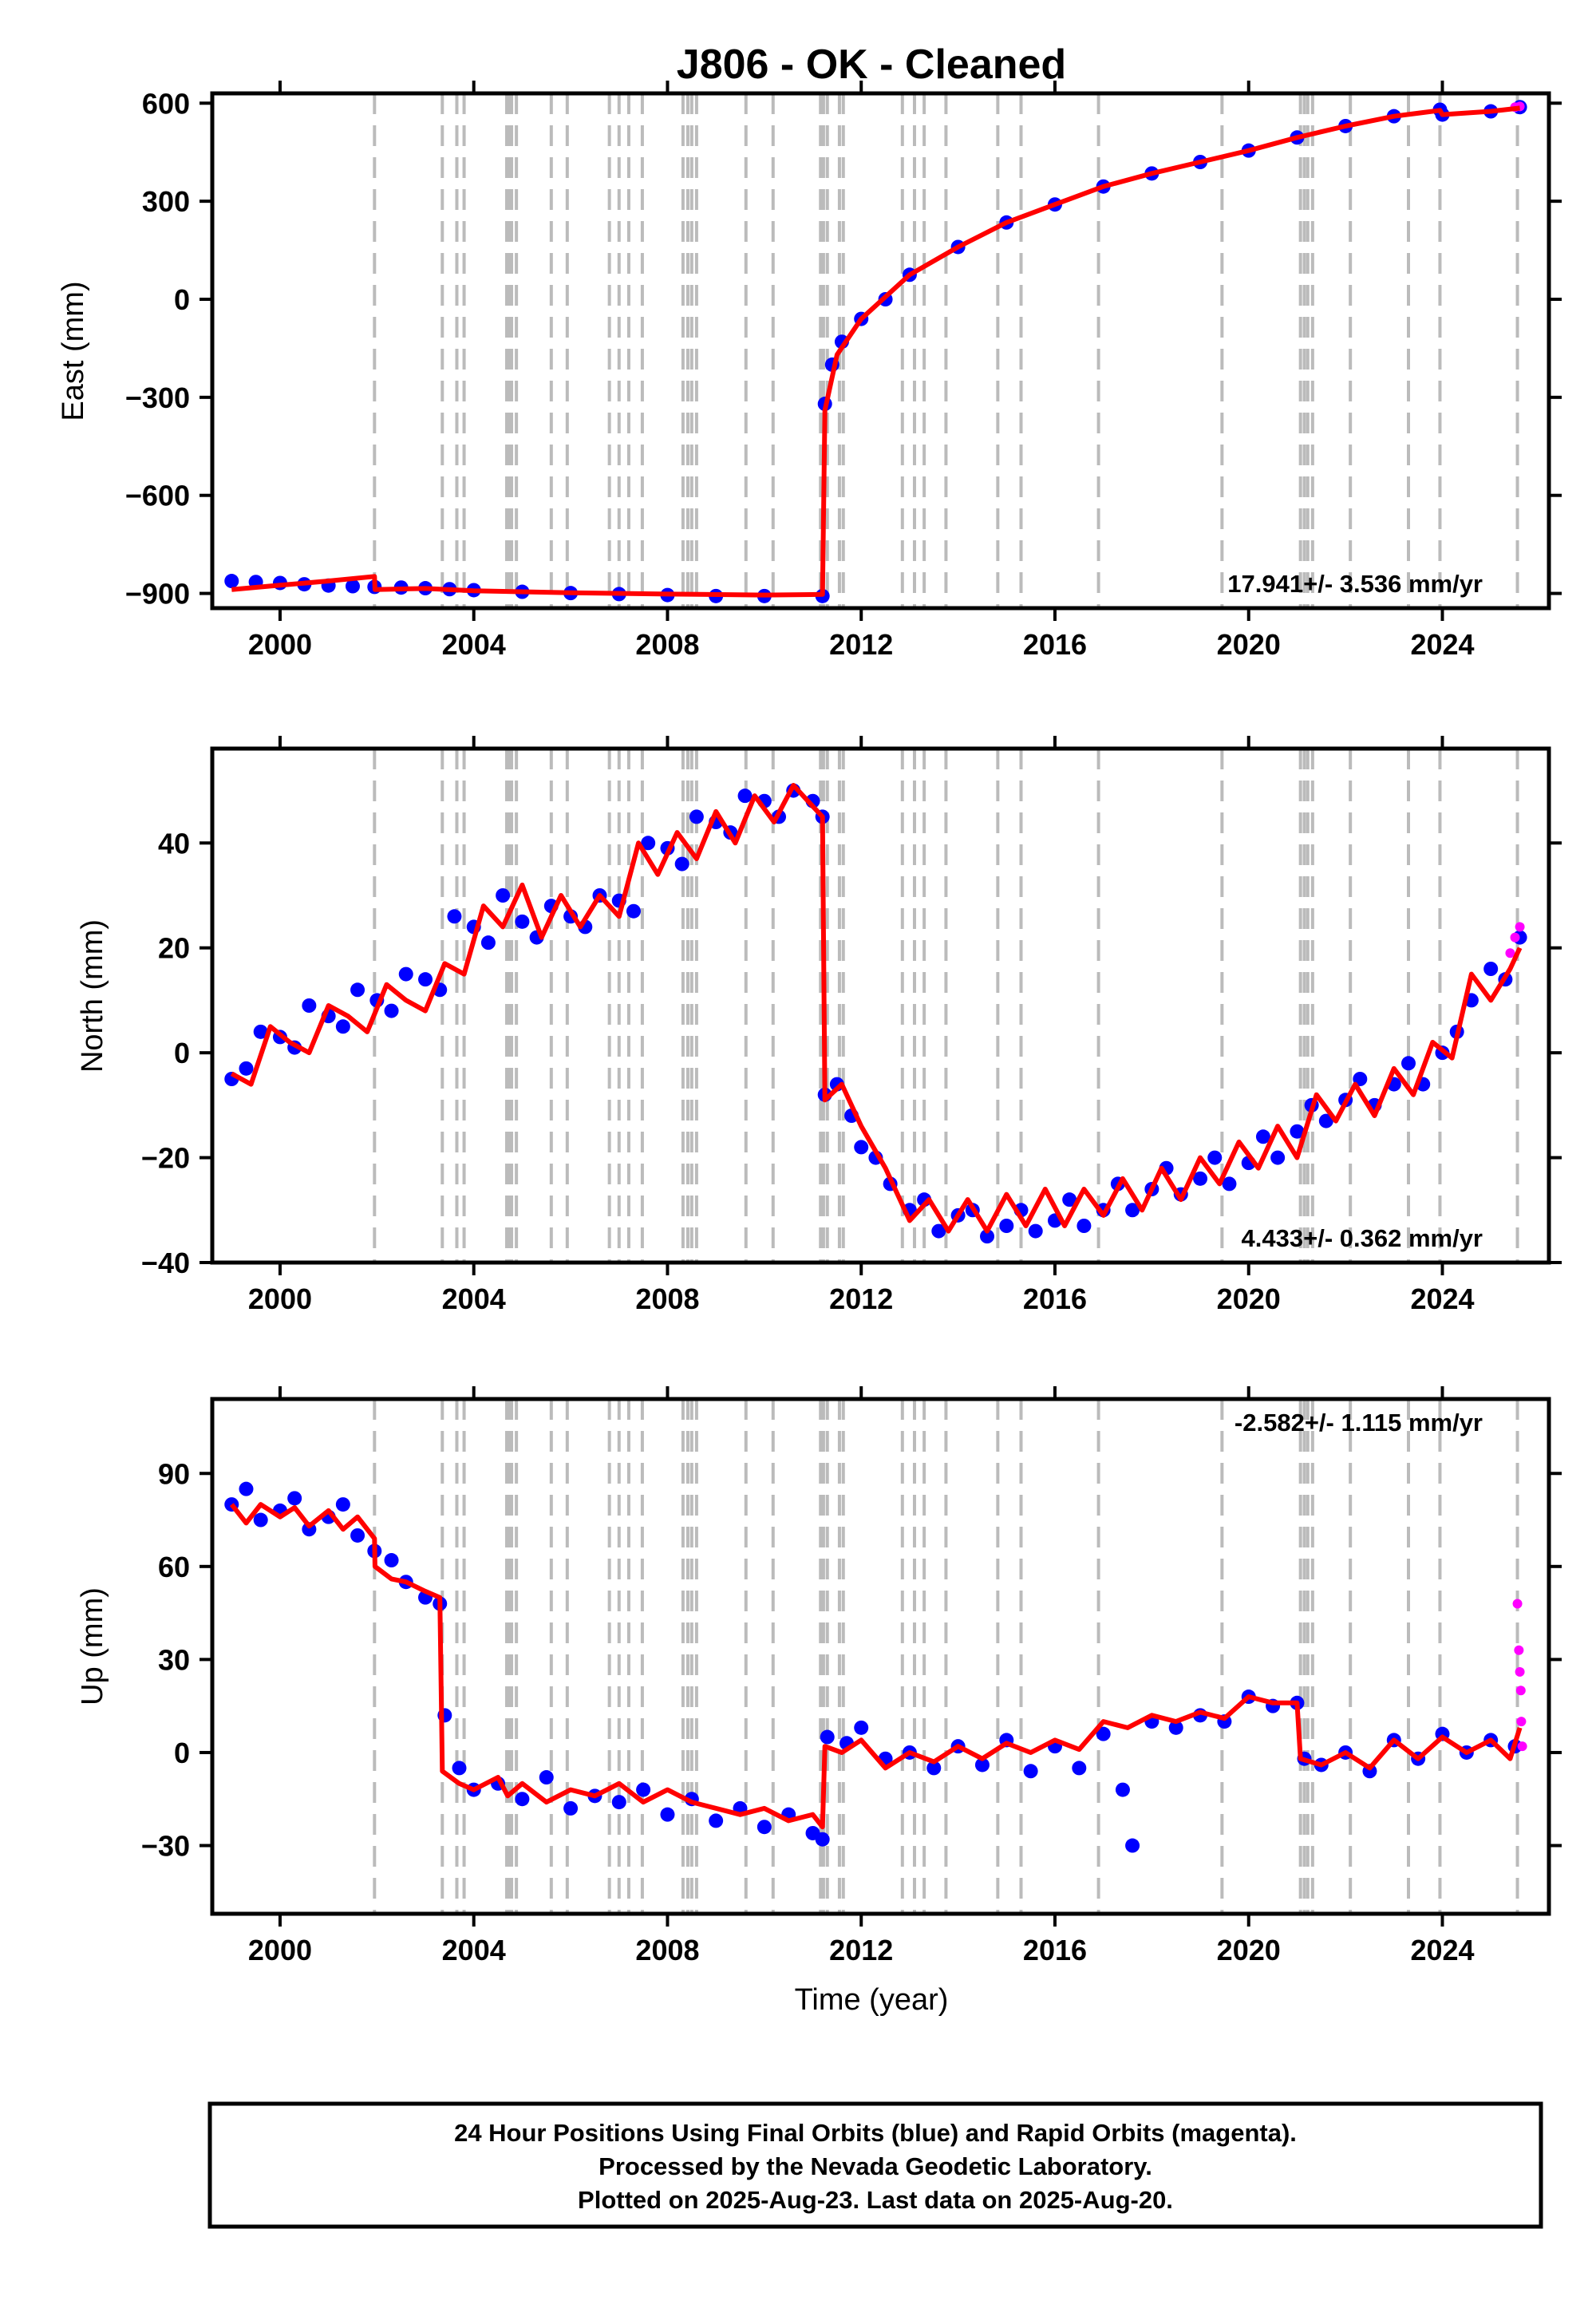  What do you see at coordinates (1510, 953) in the screenshot?
I see `north-rapid-orbits-point` at bounding box center [1510, 953].